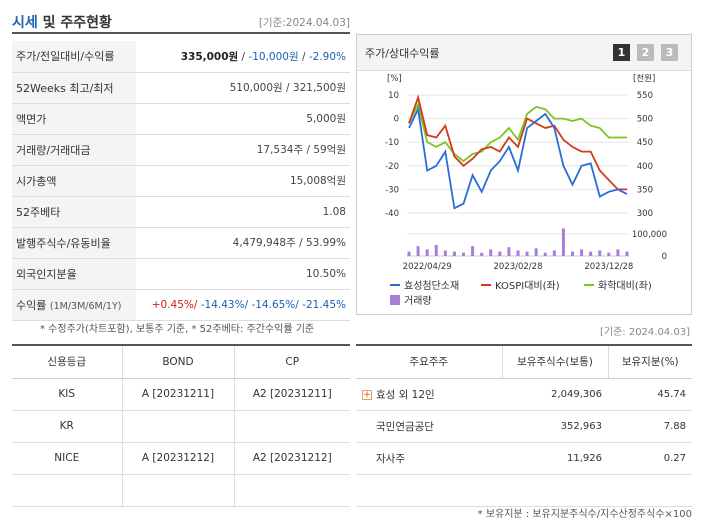 The height and width of the screenshot is (525, 702). Describe the element at coordinates (644, 332) in the screenshot. I see `reference-date-2: [기준: 2024.04.03]` at that location.